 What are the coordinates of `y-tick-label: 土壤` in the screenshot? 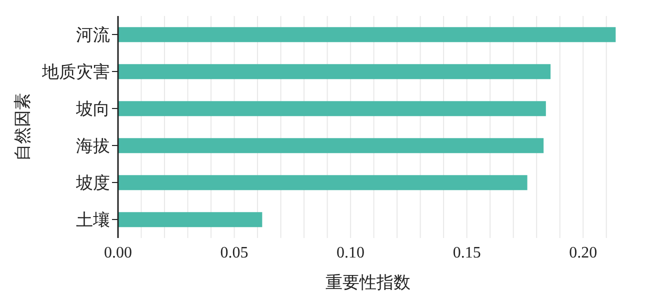 It's located at (93, 220).